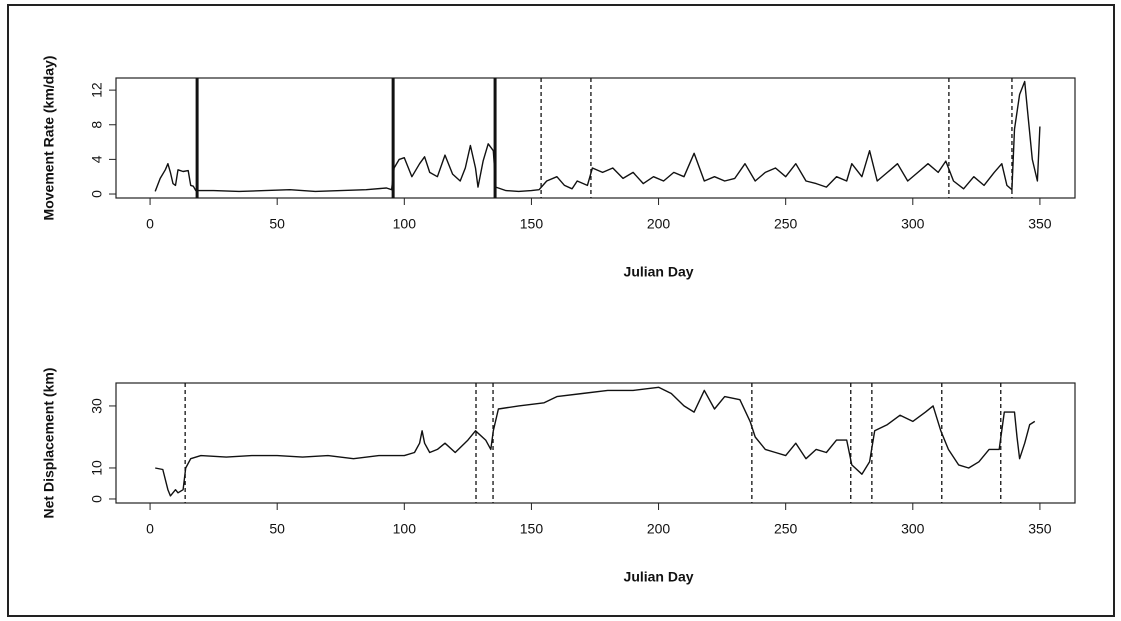  Describe the element at coordinates (97, 90) in the screenshot. I see `y-tick-label: 12` at that location.